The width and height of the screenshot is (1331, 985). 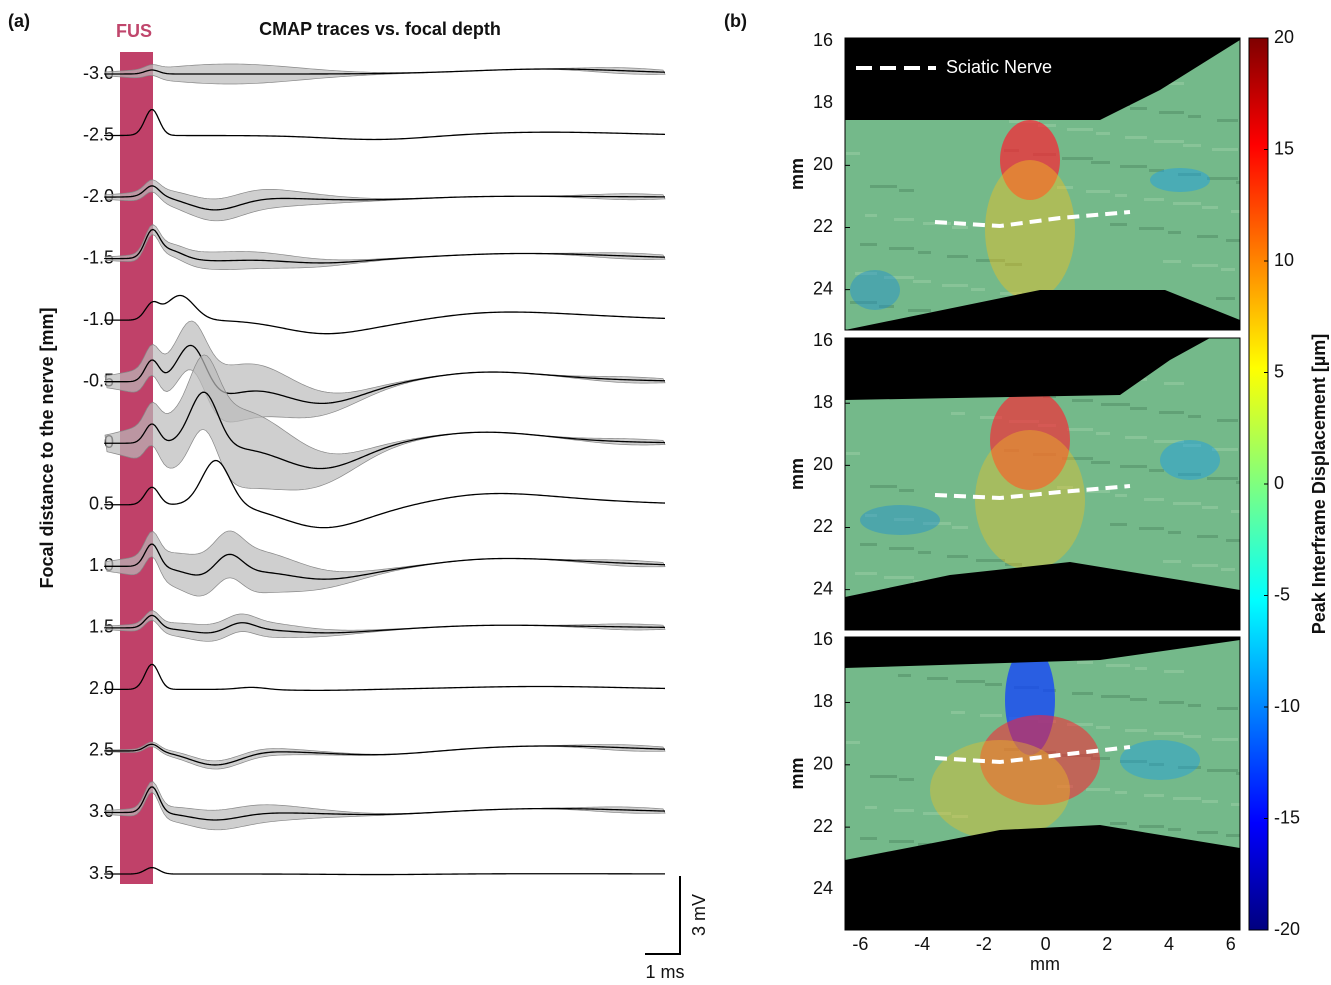 What do you see at coordinates (101, 688) in the screenshot?
I see `y-tick-label: 2.0` at bounding box center [101, 688].